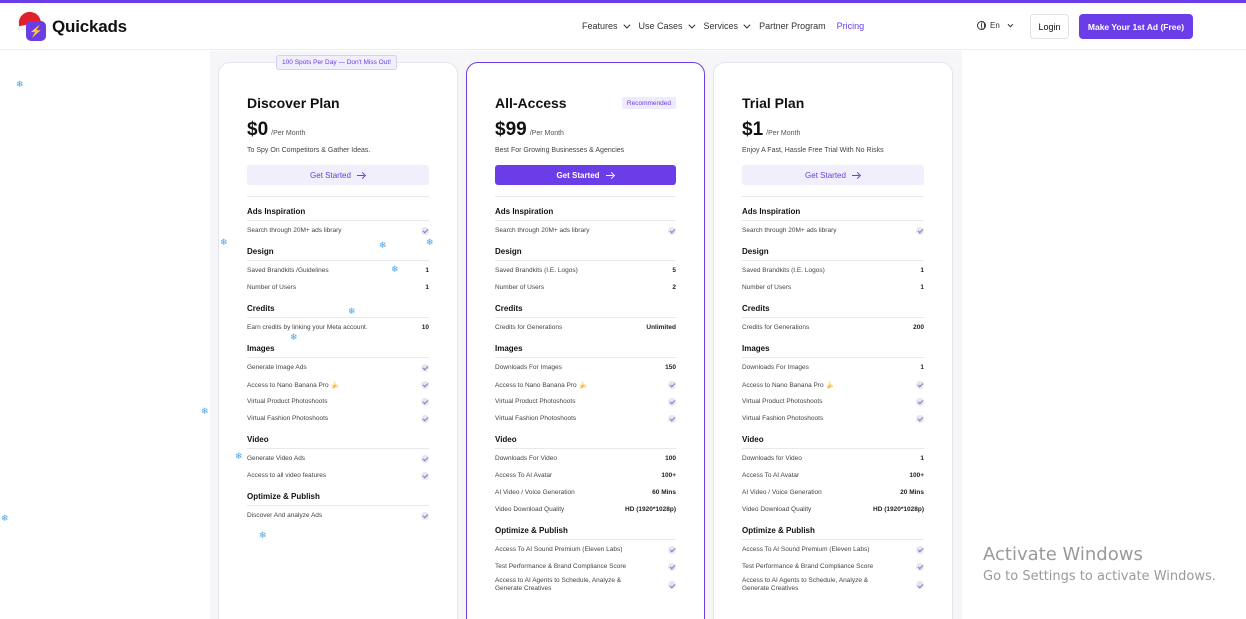 The width and height of the screenshot is (1246, 619). What do you see at coordinates (338, 401) in the screenshot?
I see `feature-row: Virtual Product Photoshoots` at bounding box center [338, 401].